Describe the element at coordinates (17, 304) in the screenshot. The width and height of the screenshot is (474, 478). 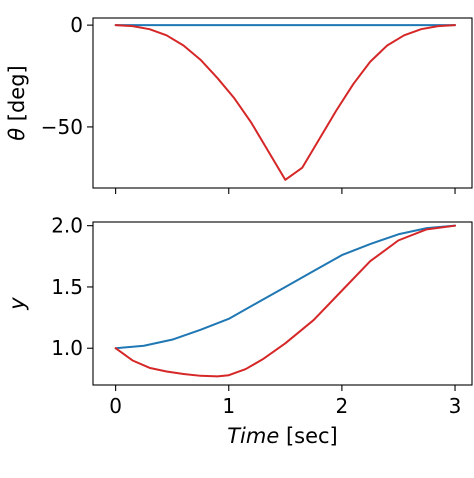
I see `y-axis-label: y` at that location.